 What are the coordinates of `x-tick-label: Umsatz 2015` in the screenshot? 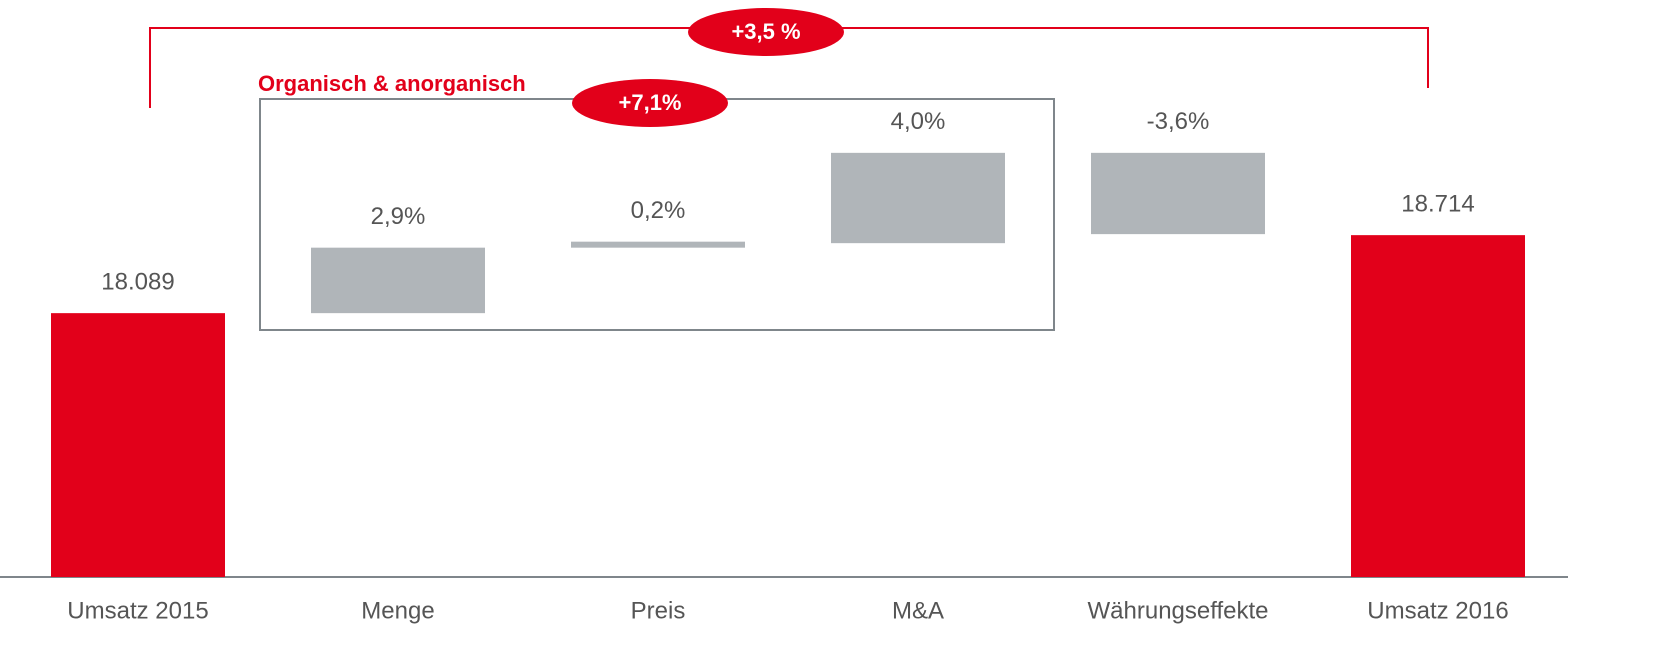 It's located at (137, 610).